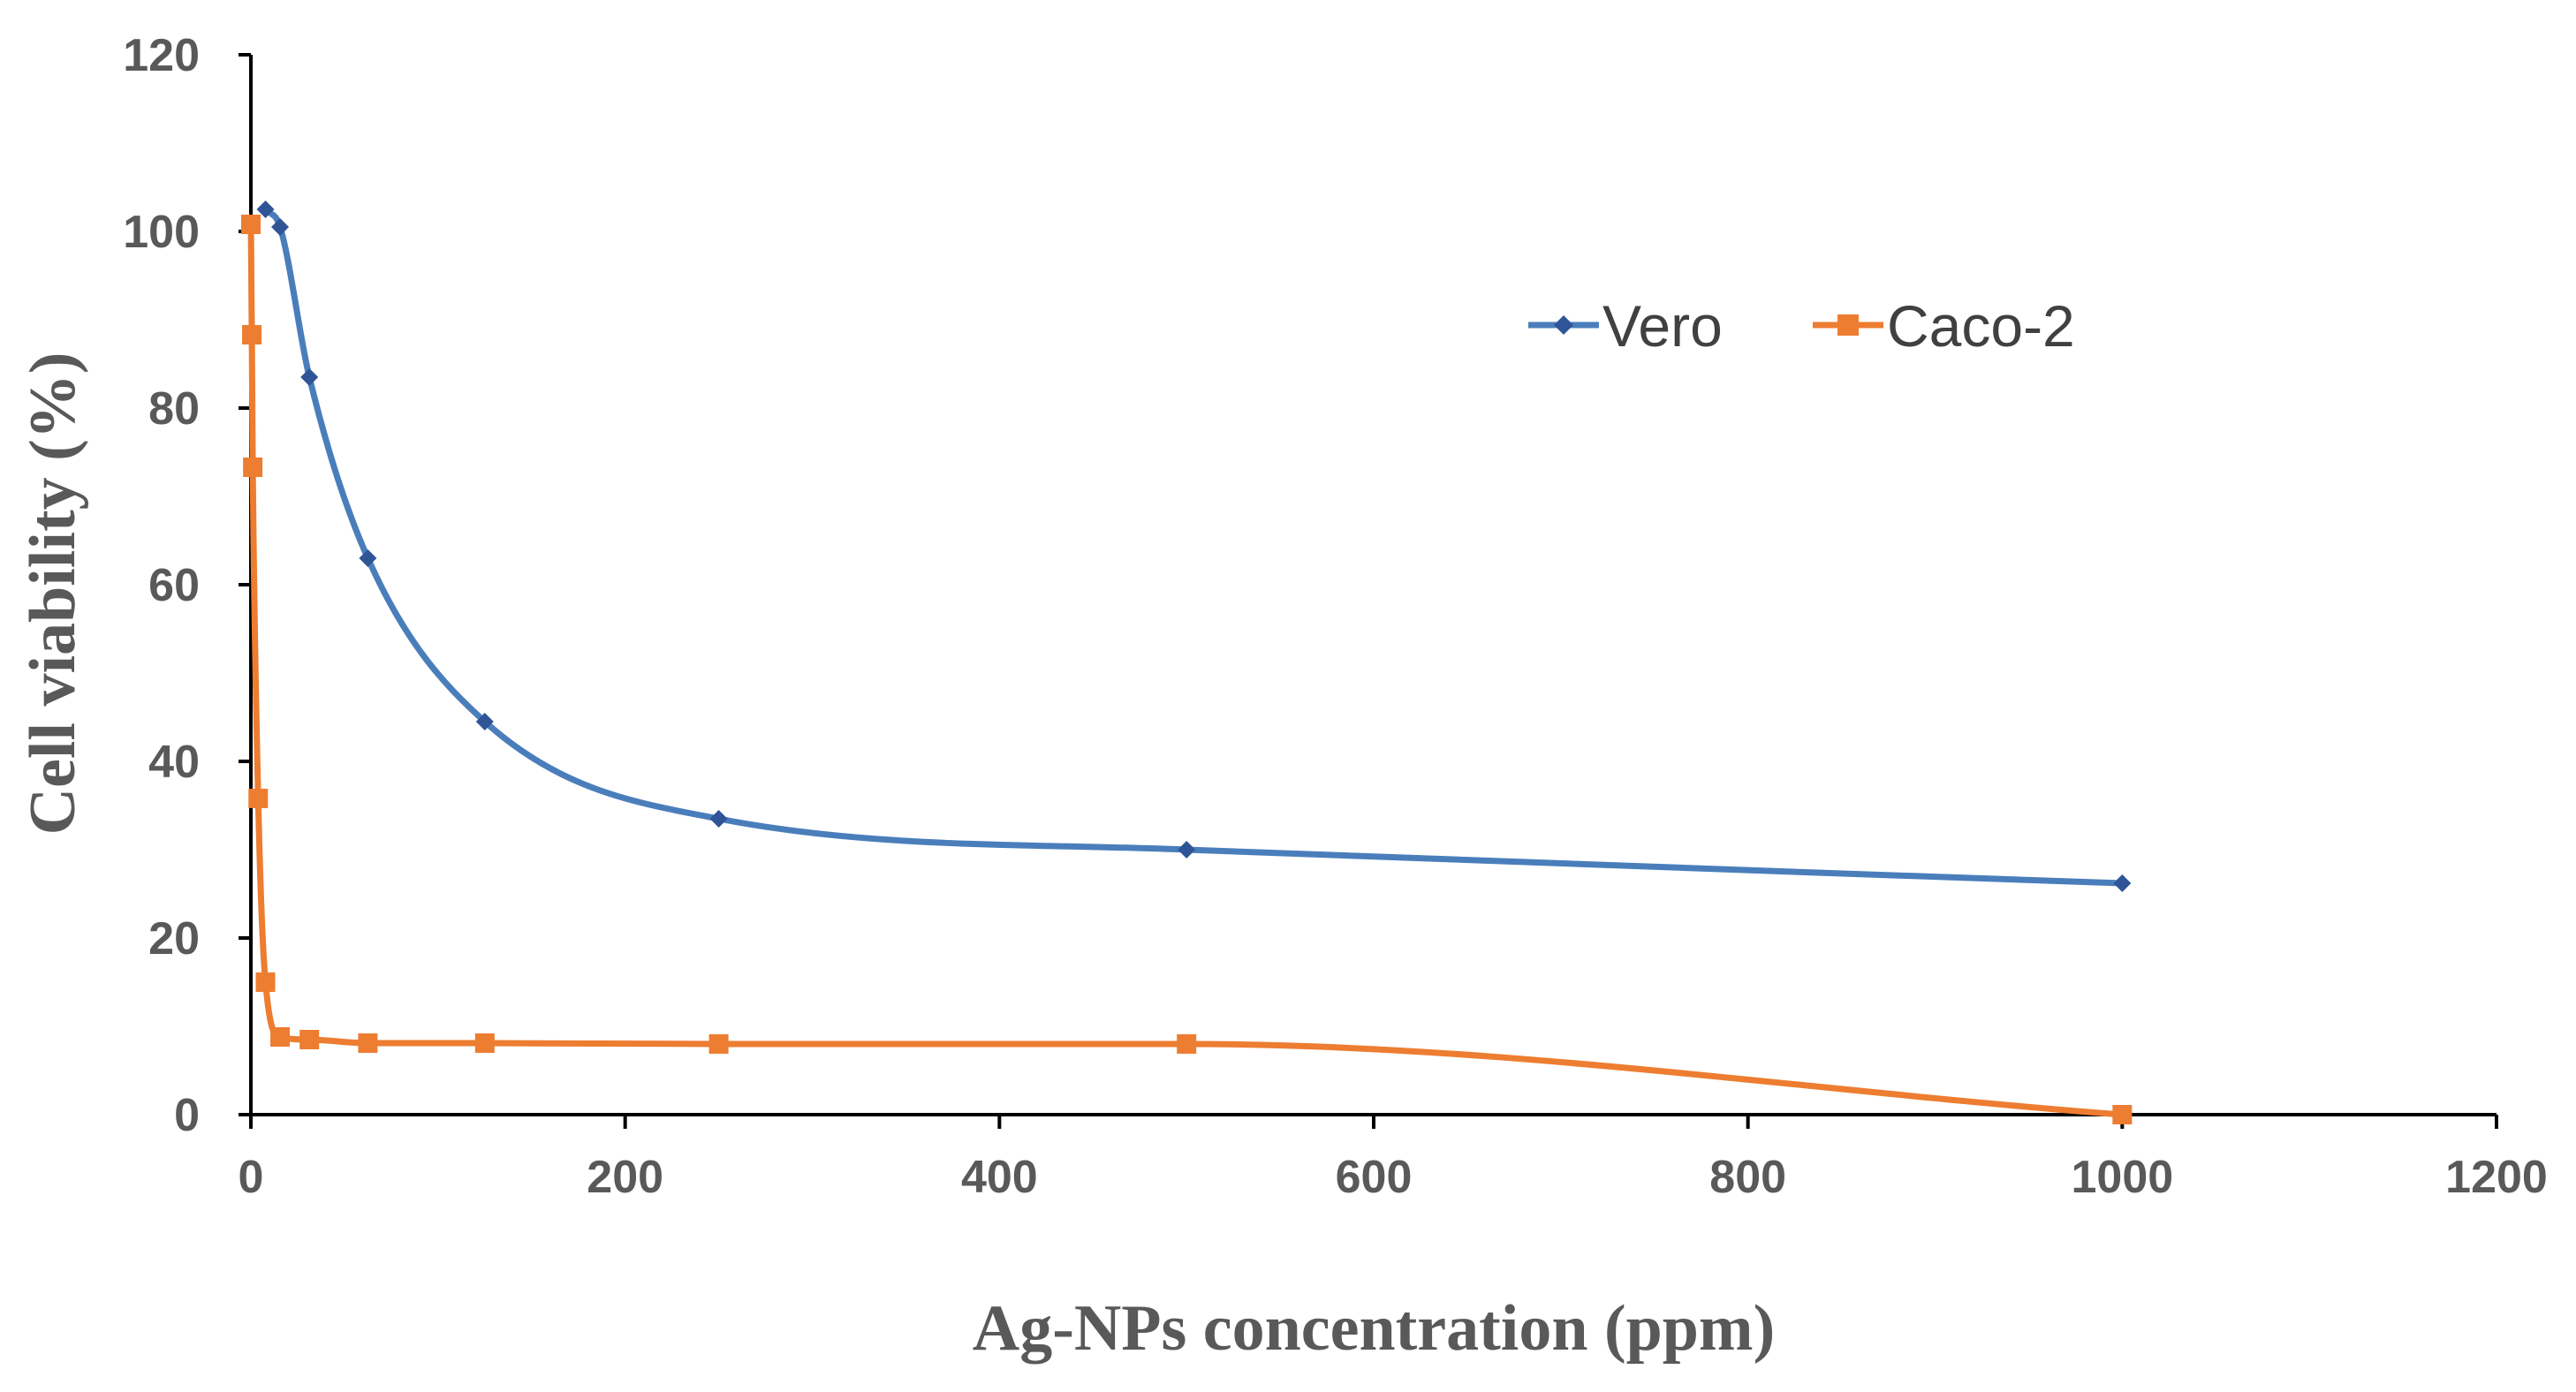 The width and height of the screenshot is (2576, 1392). What do you see at coordinates (174, 939) in the screenshot?
I see `y-tick-label: 20` at bounding box center [174, 939].